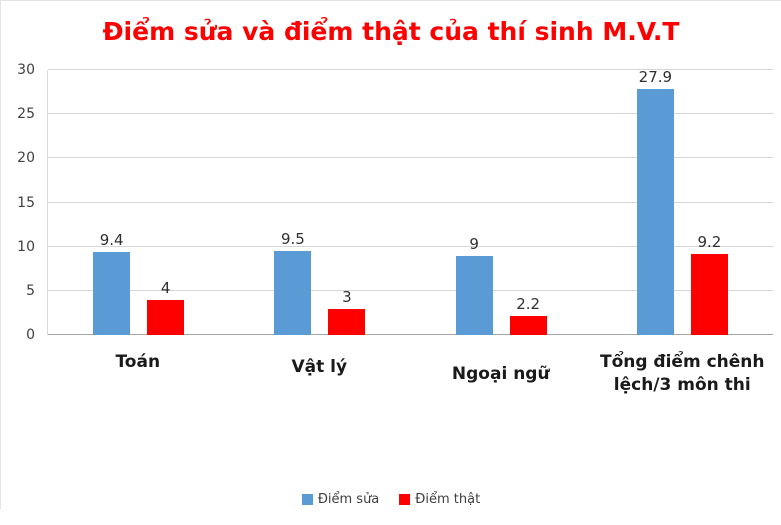 The image size is (781, 525). What do you see at coordinates (292, 239) in the screenshot?
I see `bar-value-label: 9.5` at bounding box center [292, 239].